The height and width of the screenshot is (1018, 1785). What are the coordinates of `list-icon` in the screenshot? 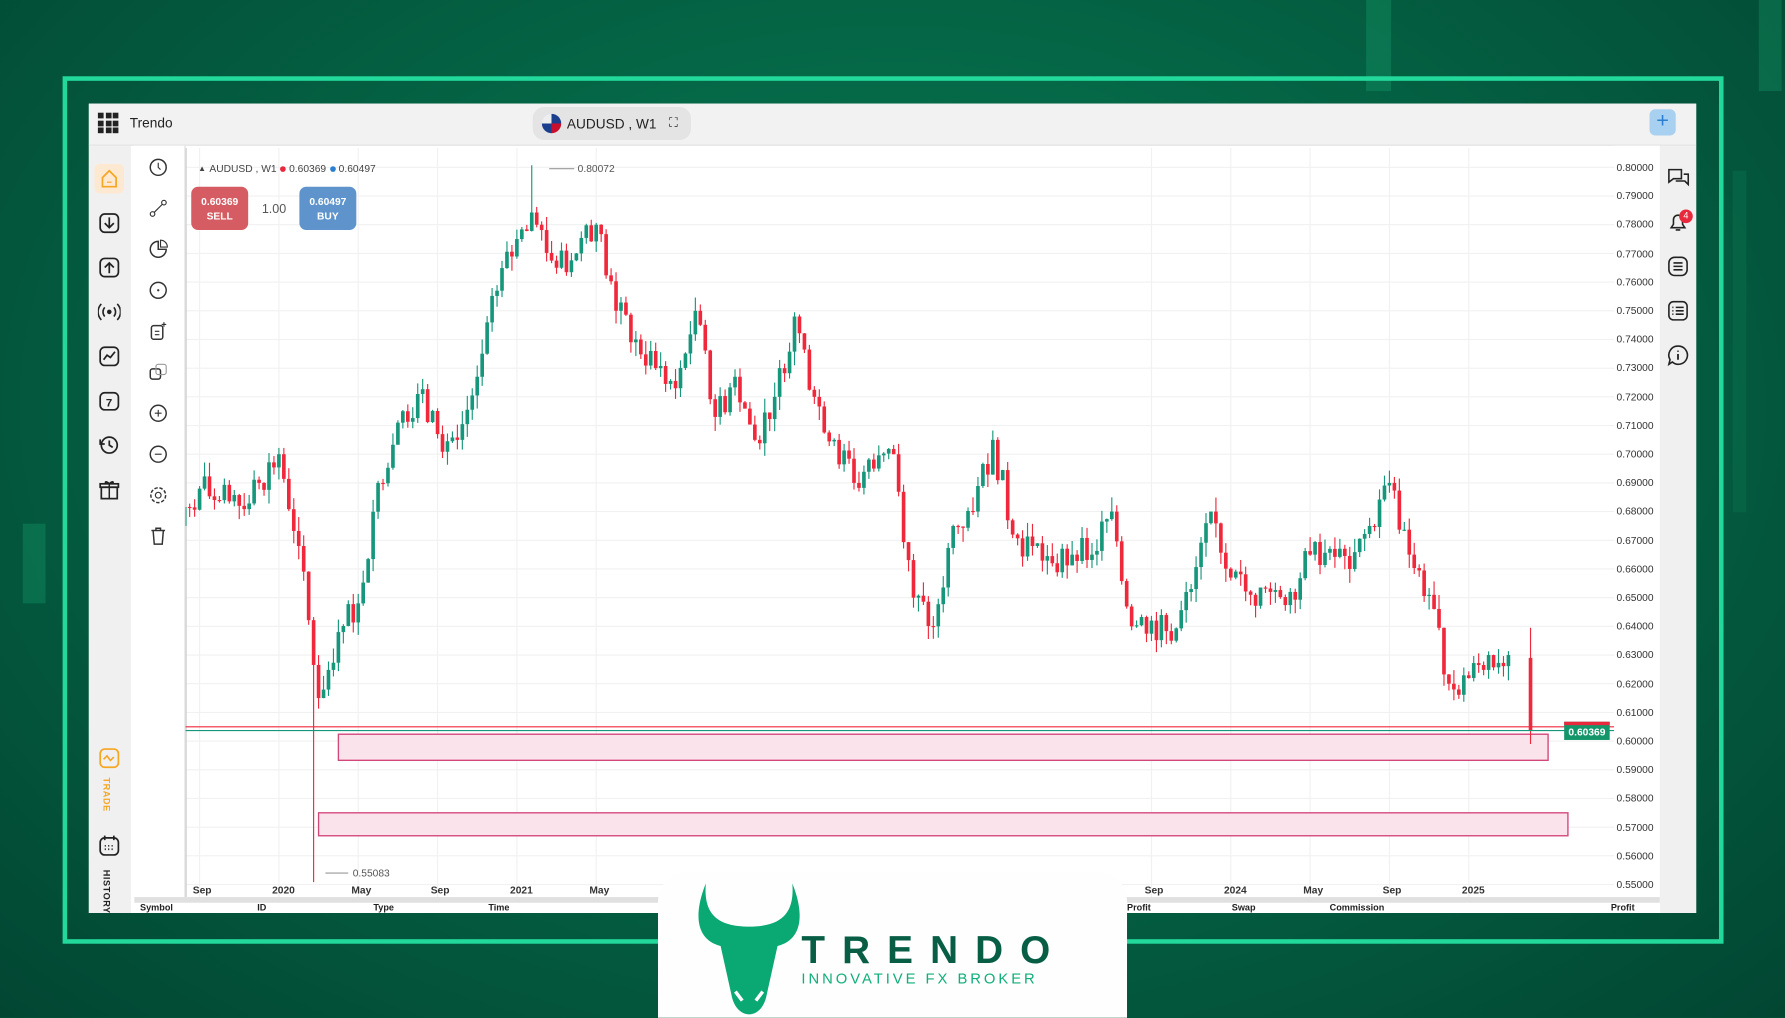 It's located at (1678, 266).